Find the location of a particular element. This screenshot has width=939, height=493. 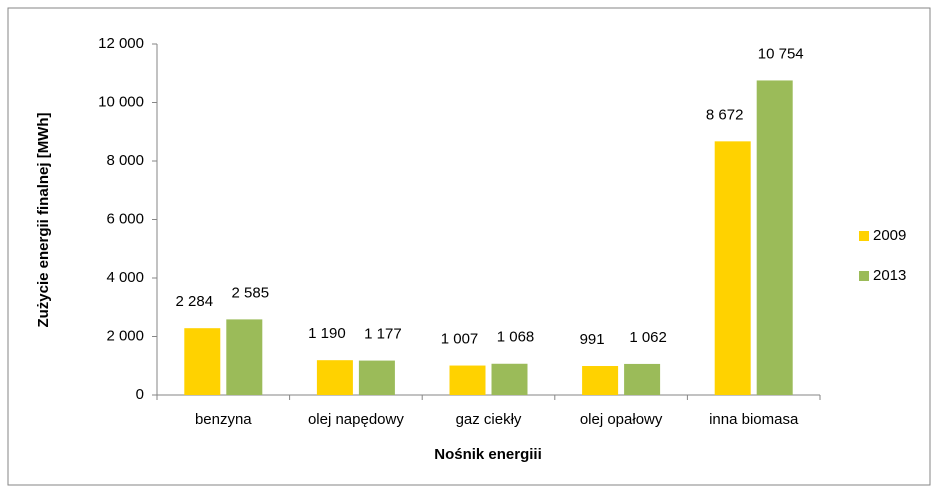

value-label: 1 068 is located at coordinates (516, 337).